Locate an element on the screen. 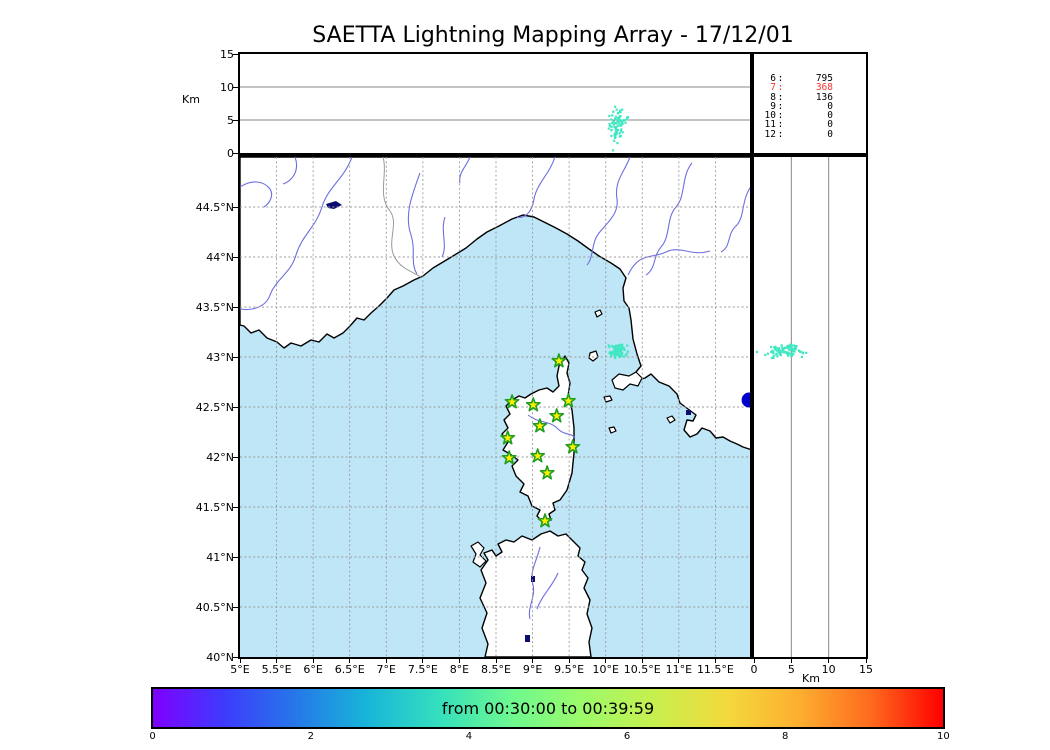 This screenshot has height=750, width=1050. station-id: 10 is located at coordinates (770, 116).